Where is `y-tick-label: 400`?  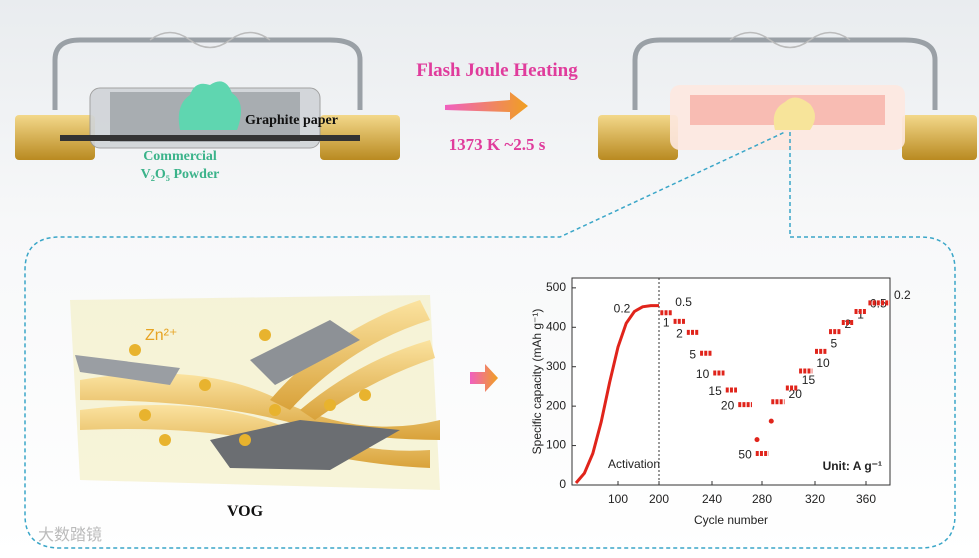
y-tick-label: 400 is located at coordinates (556, 326).